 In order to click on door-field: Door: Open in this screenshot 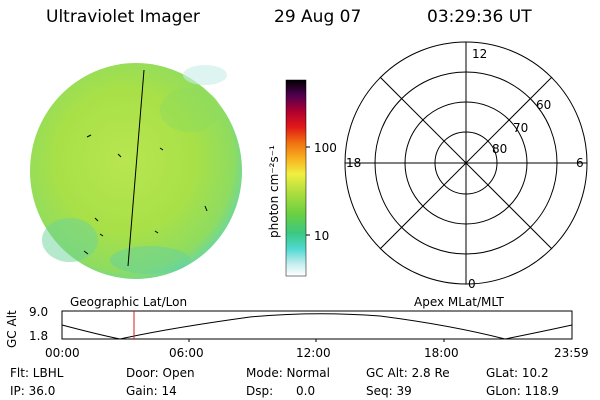, I will do `click(160, 373)`.